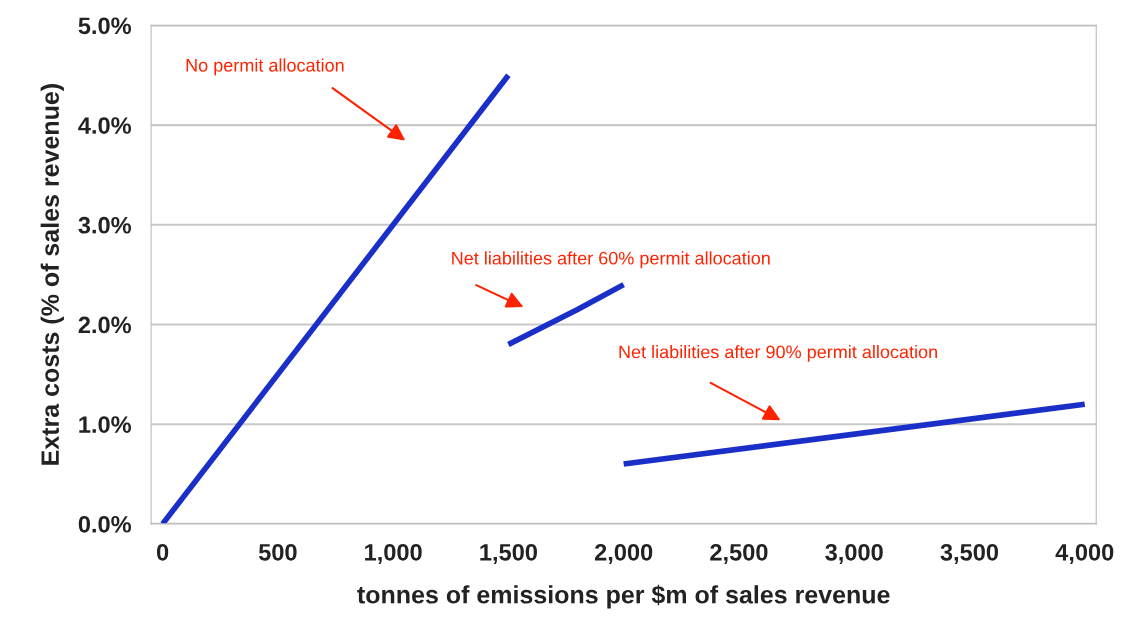  I want to click on x-tick-label: 2,000, so click(623, 554).